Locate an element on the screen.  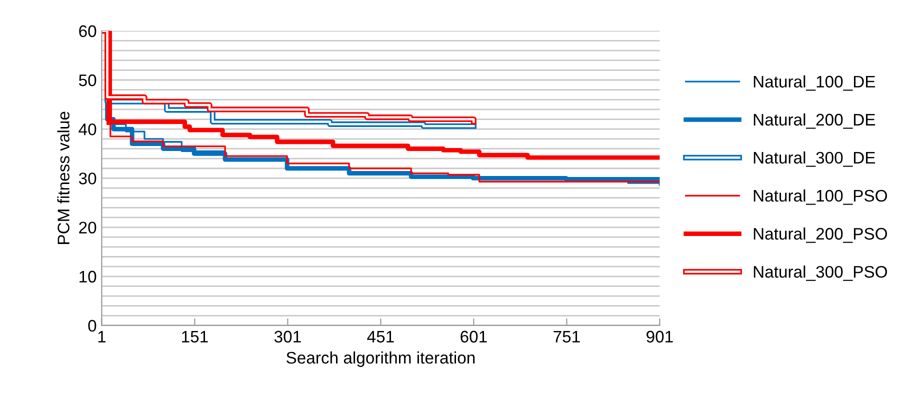
legend-label: Natural_100_DE is located at coordinates (815, 83).